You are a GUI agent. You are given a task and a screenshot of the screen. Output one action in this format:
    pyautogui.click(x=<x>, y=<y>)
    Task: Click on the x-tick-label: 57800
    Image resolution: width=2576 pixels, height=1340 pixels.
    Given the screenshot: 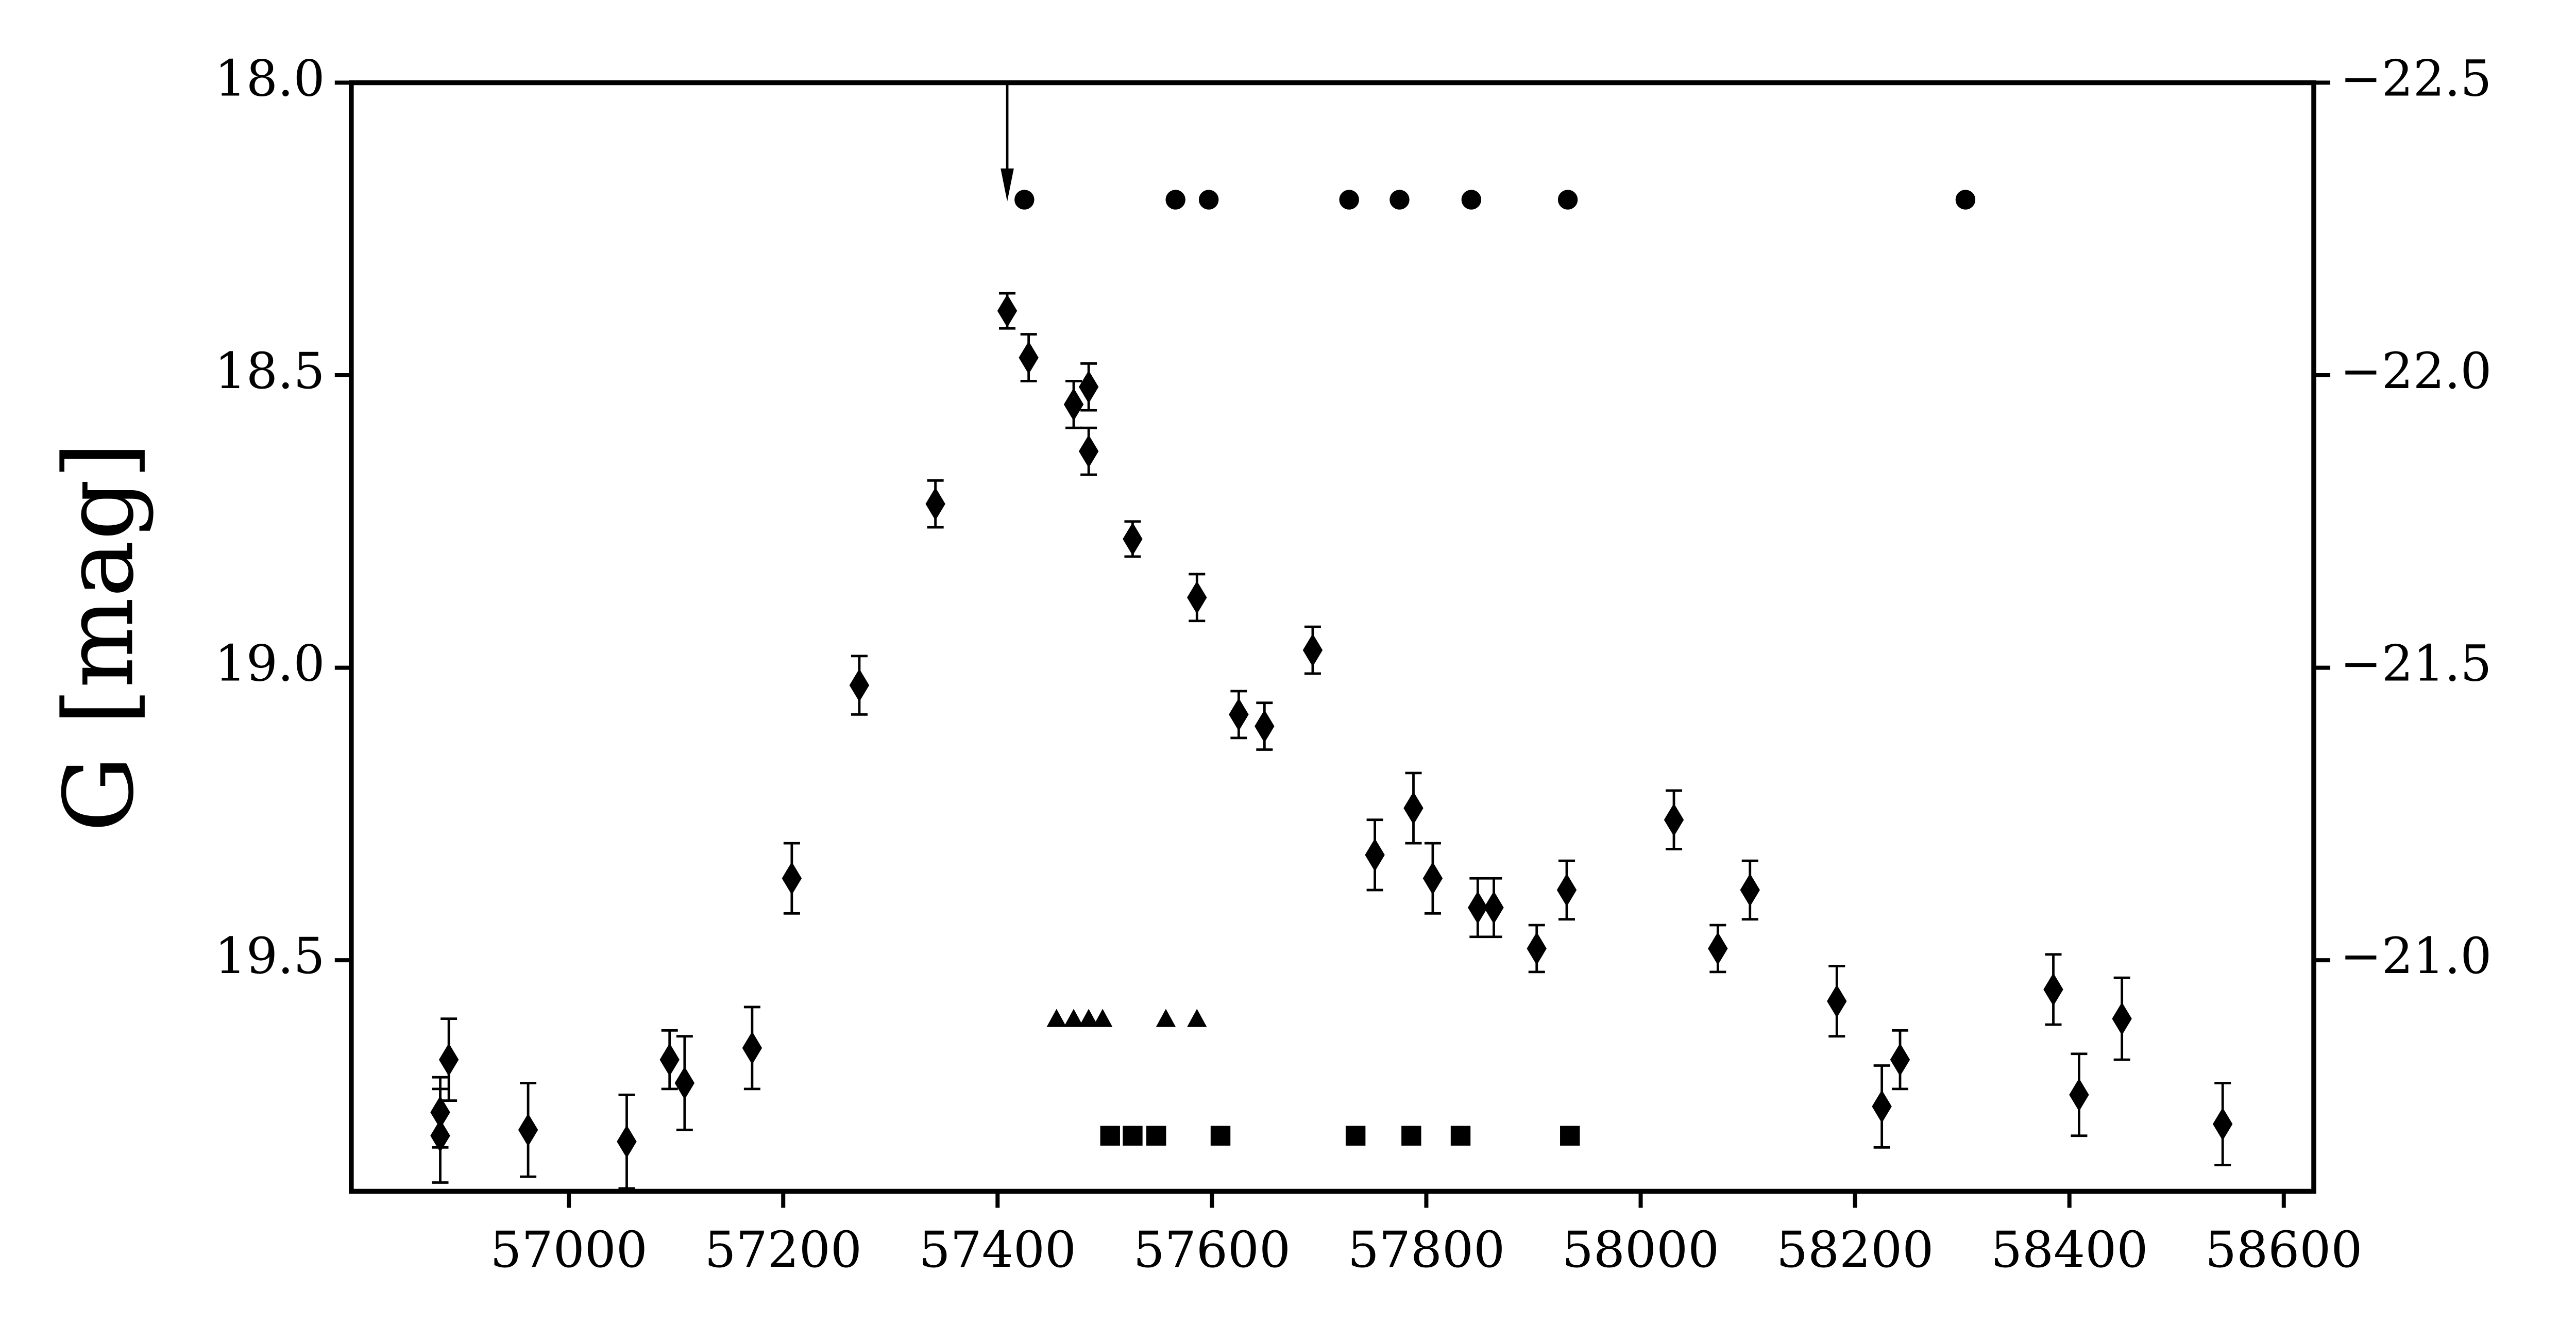 What is the action you would take?
    pyautogui.click(x=1426, y=1250)
    